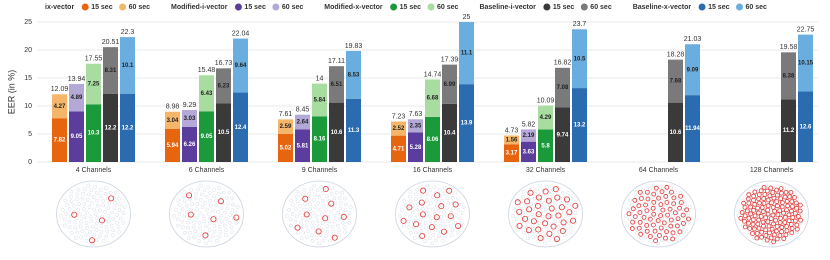 The width and height of the screenshot is (830, 260). Describe the element at coordinates (432, 214) in the screenshot. I see `head-outline` at that location.